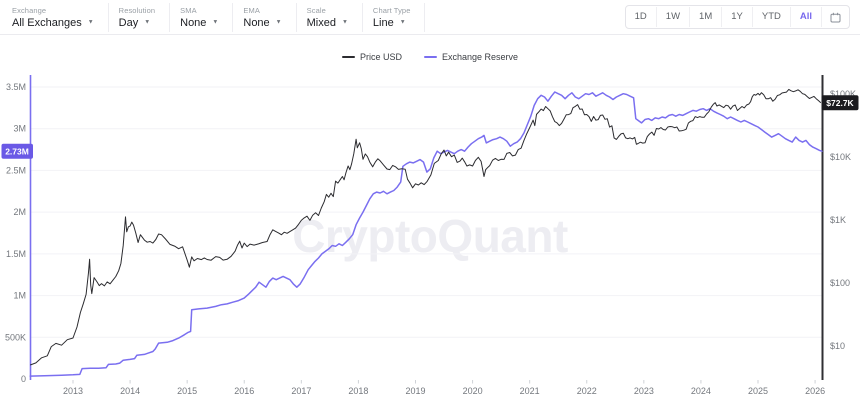 This screenshot has width=860, height=403. Describe the element at coordinates (758, 391) in the screenshot. I see `x-axis-label: 2025` at that location.